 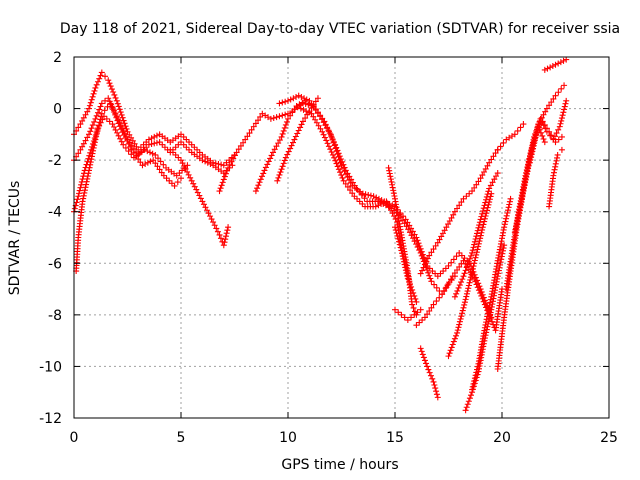 I want to click on y-tick-label: 2, so click(x=57, y=58).